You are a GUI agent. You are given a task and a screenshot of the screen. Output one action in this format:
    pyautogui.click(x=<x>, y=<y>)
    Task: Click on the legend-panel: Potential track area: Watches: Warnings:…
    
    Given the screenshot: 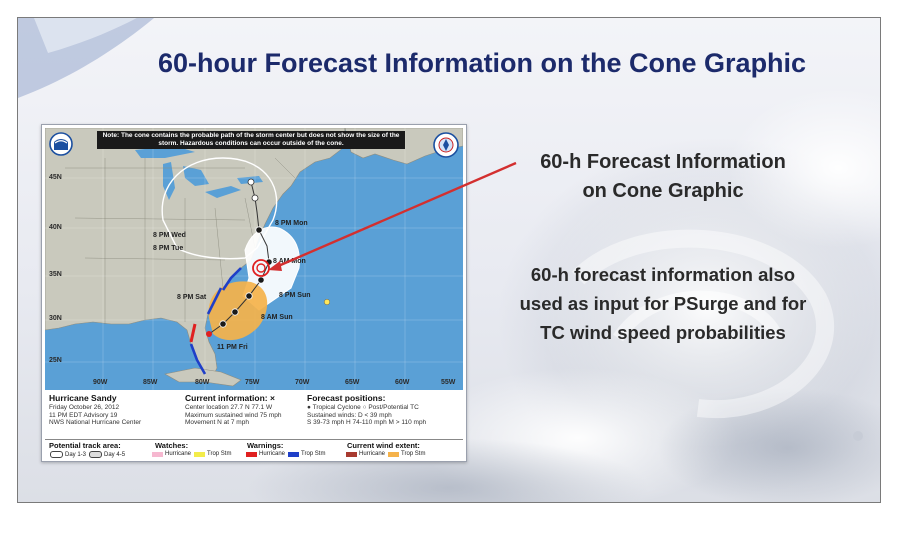 What is the action you would take?
    pyautogui.click(x=254, y=449)
    